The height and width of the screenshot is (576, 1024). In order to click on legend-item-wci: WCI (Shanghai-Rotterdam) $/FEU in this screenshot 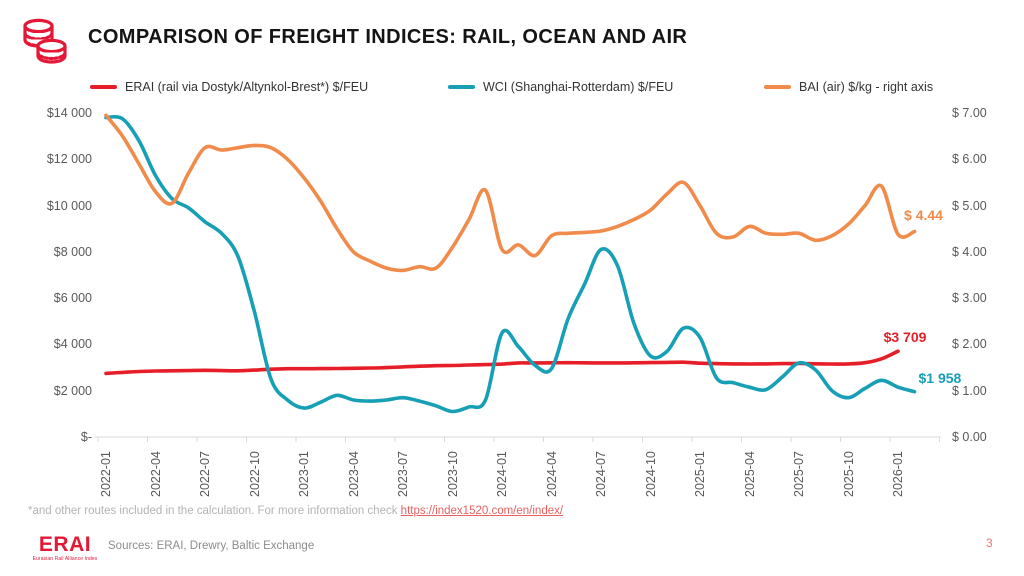, I will do `click(560, 86)`.